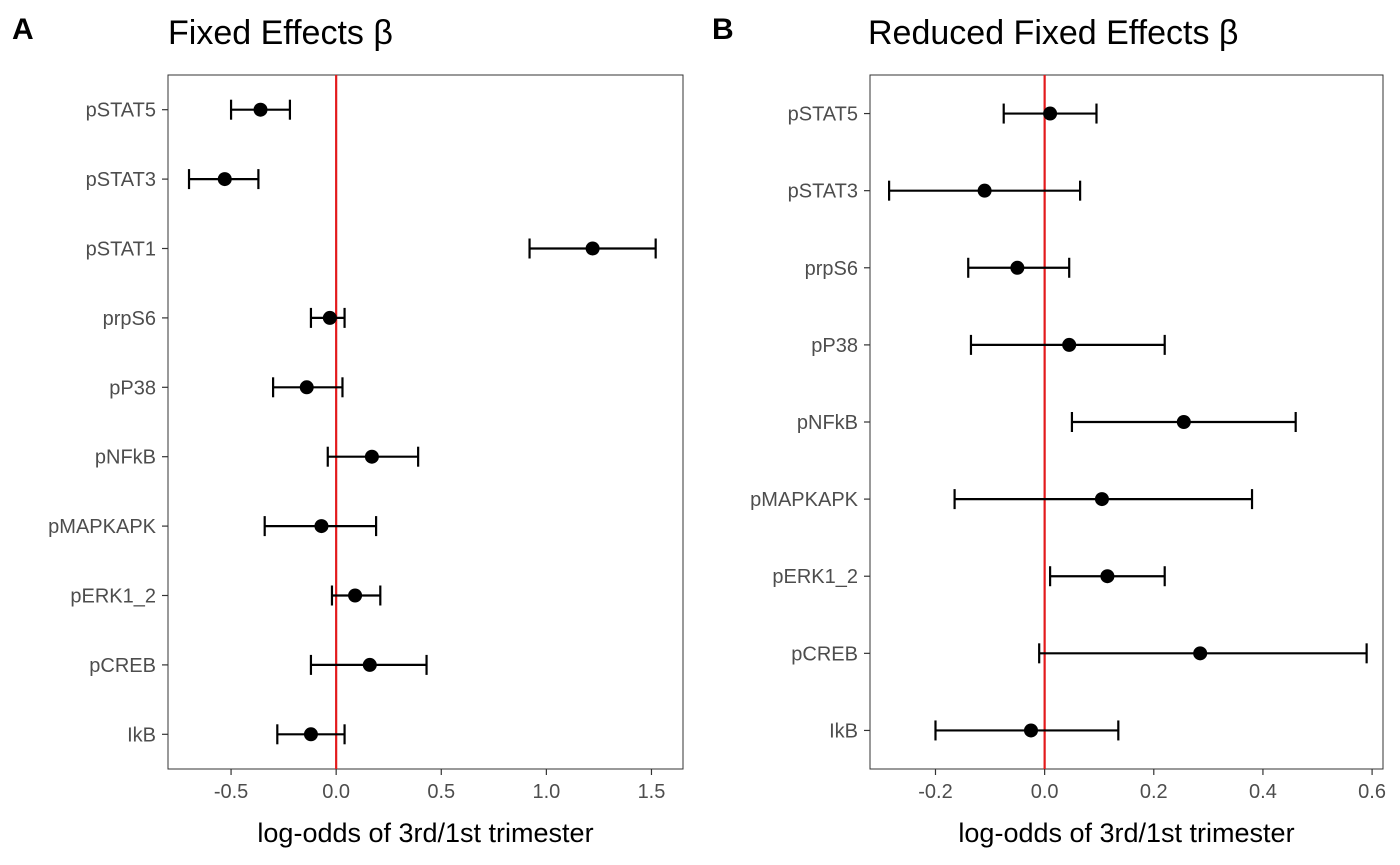 The width and height of the screenshot is (1400, 865). I want to click on panel-b-x-ticks: -0.2 0.0 0.2 0.4 0.6, so click(1152, 786).